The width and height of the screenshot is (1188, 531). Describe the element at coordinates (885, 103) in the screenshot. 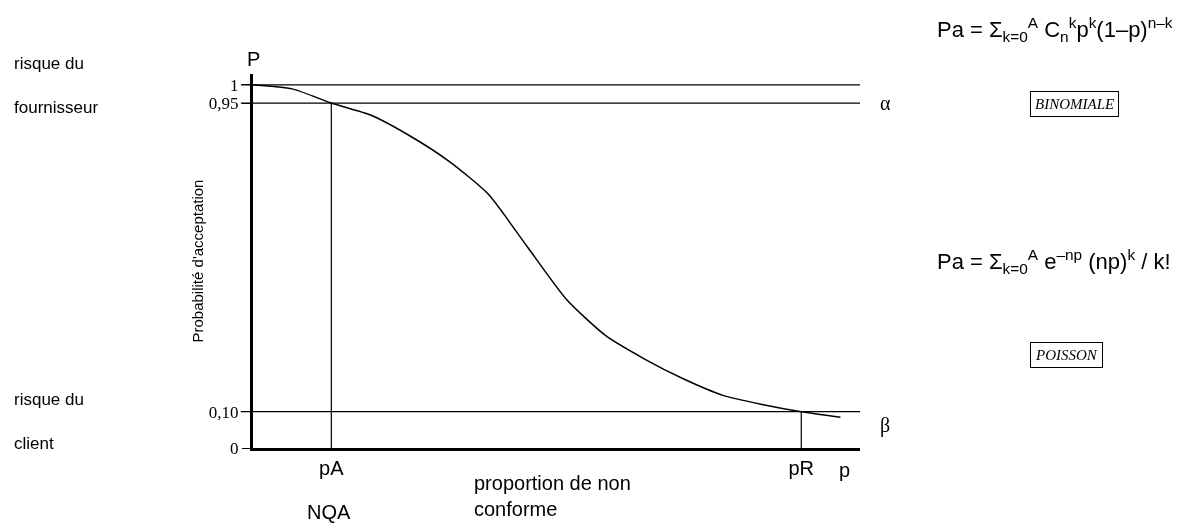

I see `ref-line-label: α` at that location.